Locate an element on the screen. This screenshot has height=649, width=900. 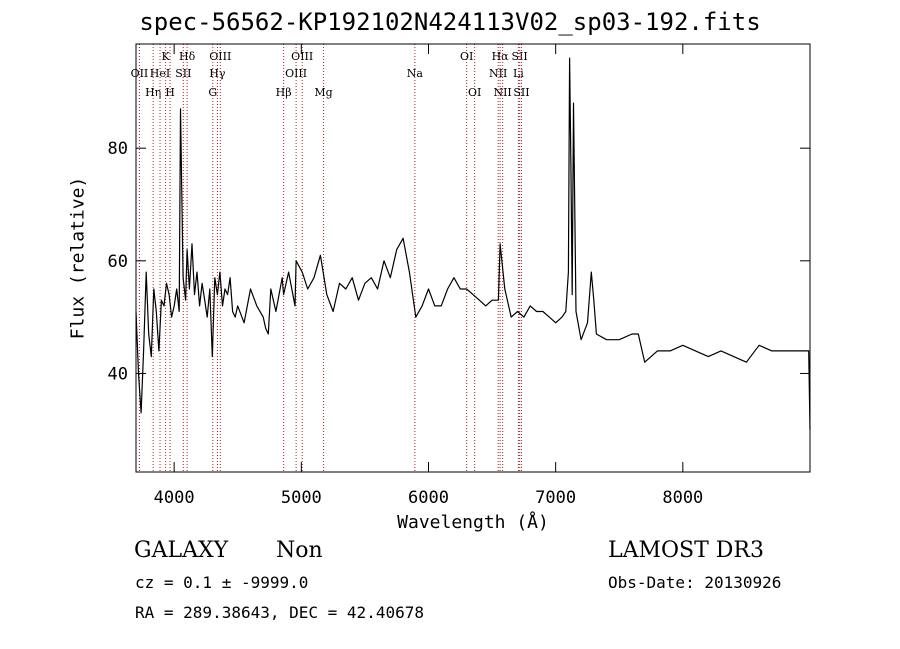
x-axis-label: Wavelength (Å) is located at coordinates (473, 522).